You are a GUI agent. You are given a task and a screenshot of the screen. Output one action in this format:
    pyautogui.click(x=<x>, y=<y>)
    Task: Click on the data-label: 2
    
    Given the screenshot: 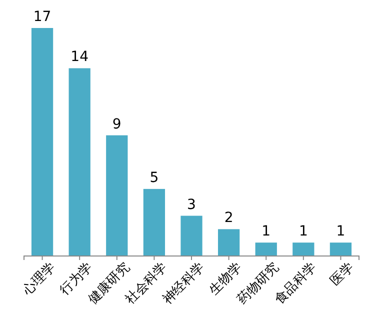 What is the action you would take?
    pyautogui.click(x=229, y=218)
    